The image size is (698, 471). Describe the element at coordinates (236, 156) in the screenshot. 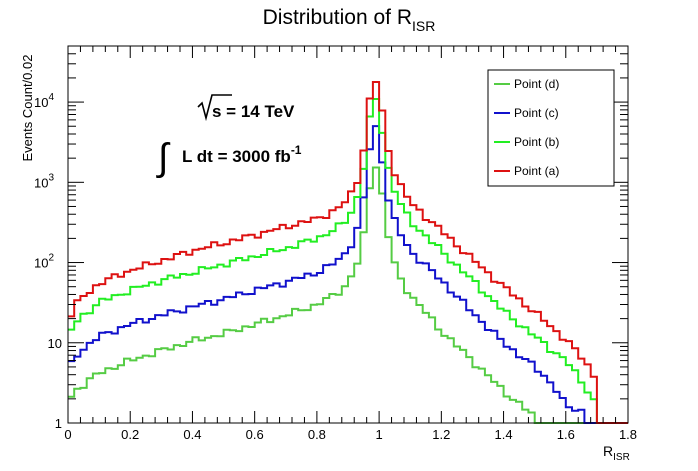

I see `annotation-lumi-main: L dt = 3000 fb` at that location.